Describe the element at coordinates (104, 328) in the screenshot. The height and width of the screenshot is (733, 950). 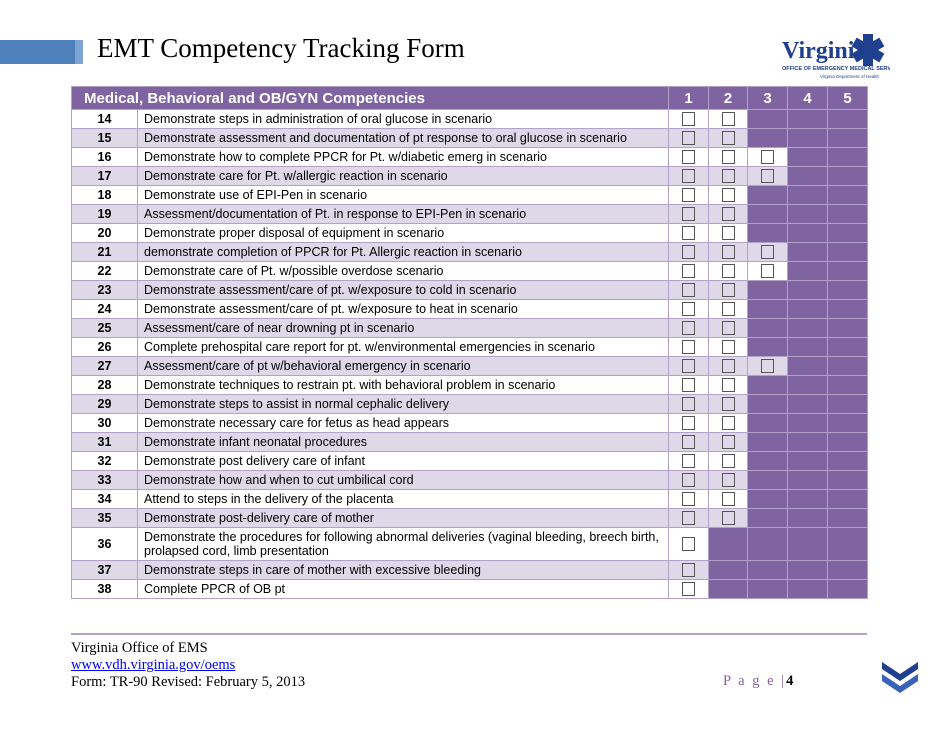
I see `row-number: 25` at that location.